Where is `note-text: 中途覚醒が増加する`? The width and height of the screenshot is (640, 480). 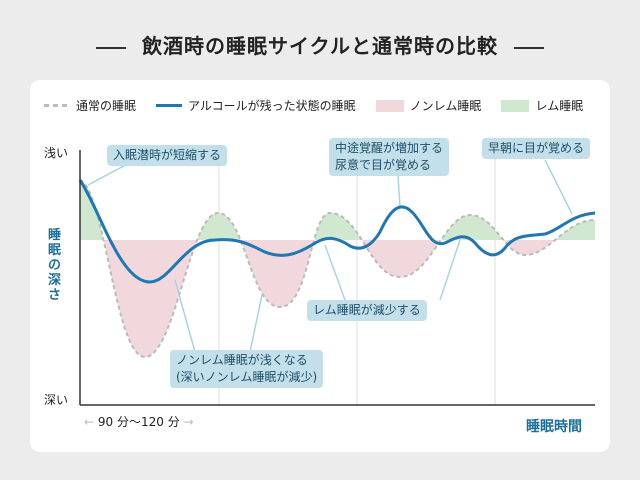
note-text: 中途覚醒が増加する is located at coordinates (389, 148).